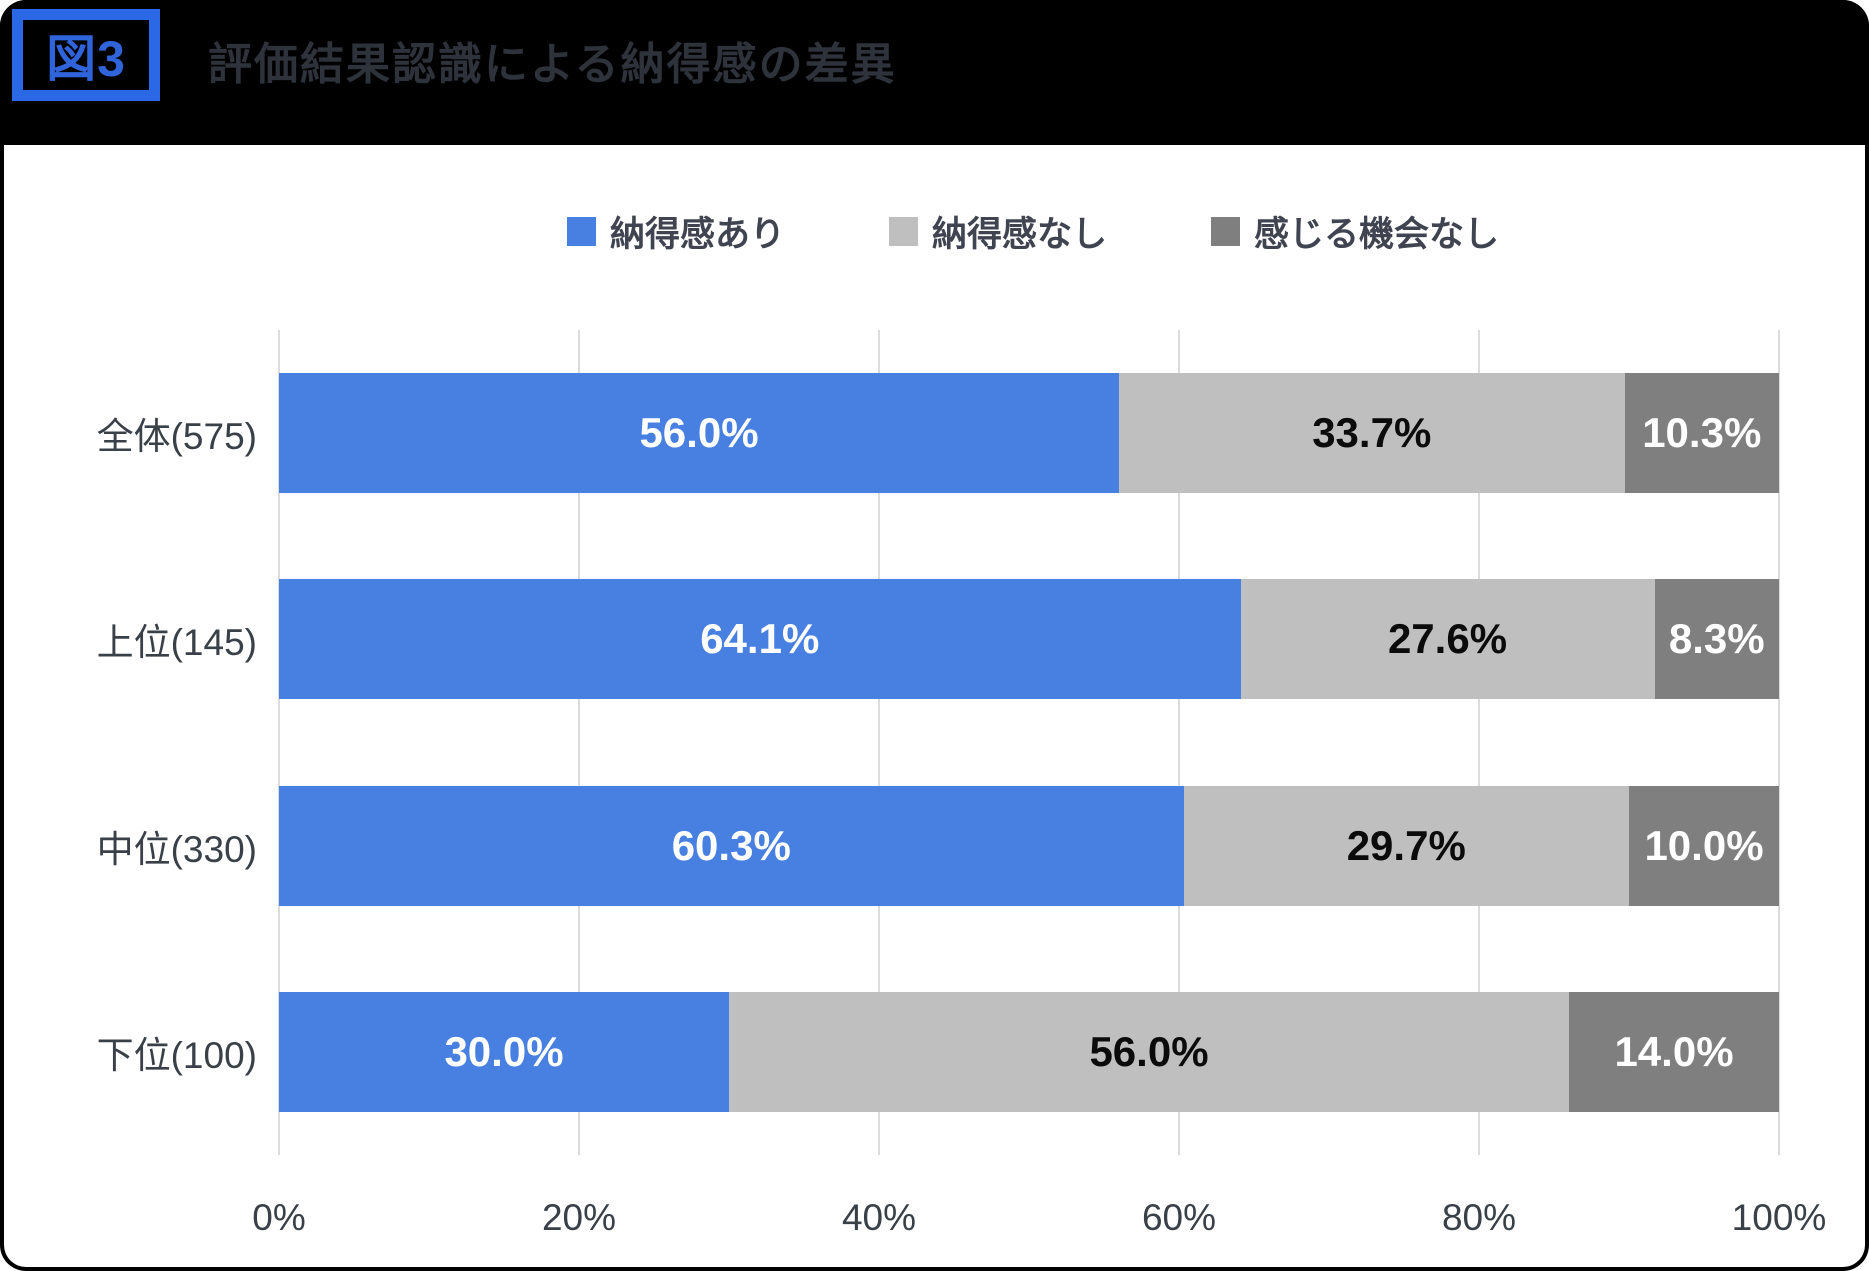 This screenshot has width=1869, height=1271. Describe the element at coordinates (1179, 1217) in the screenshot. I see `x-axis-tick: 60%` at that location.